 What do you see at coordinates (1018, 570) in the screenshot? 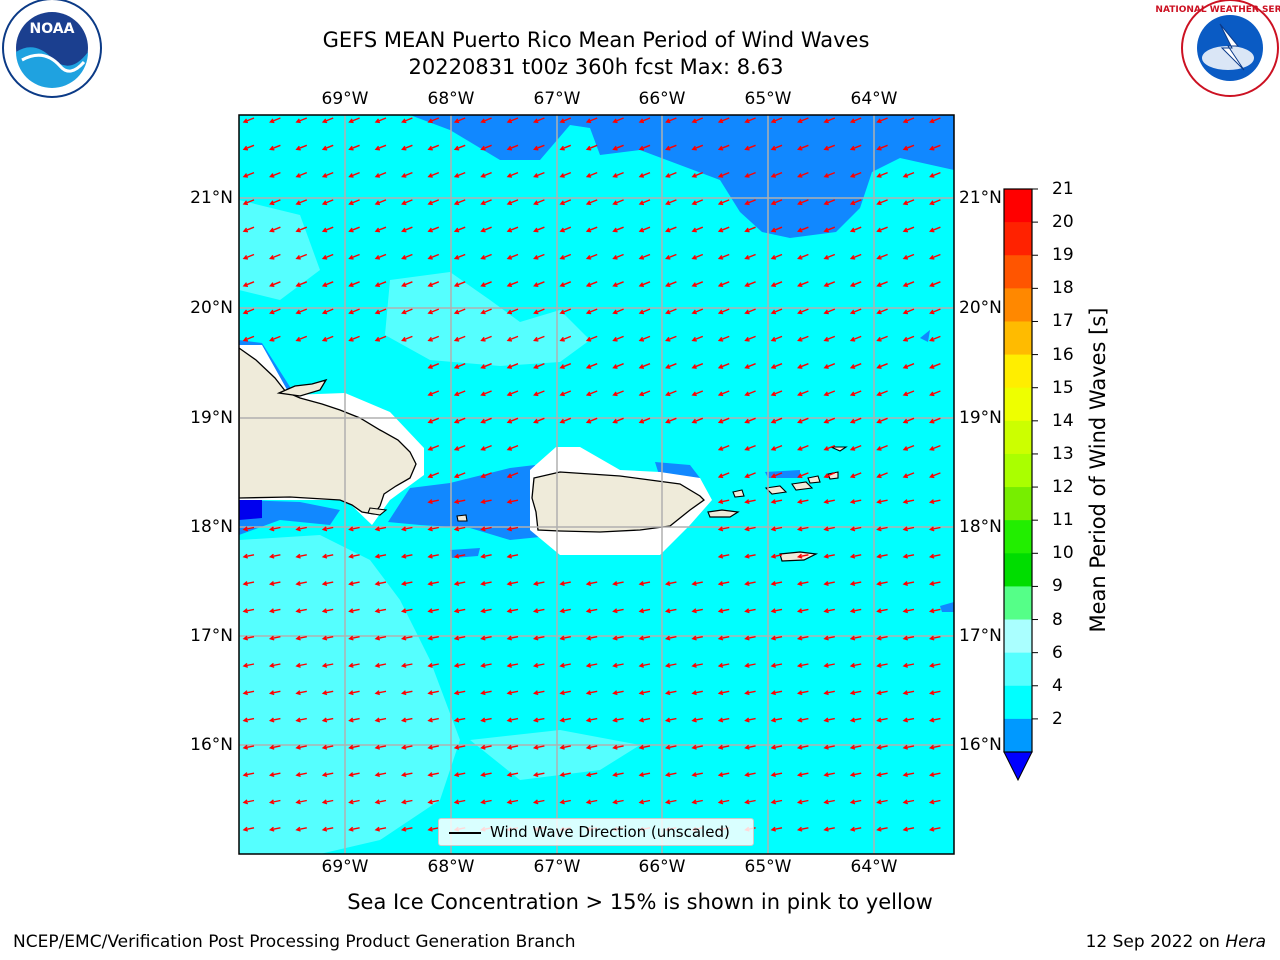
I see `colorbar-segment` at bounding box center [1018, 570].